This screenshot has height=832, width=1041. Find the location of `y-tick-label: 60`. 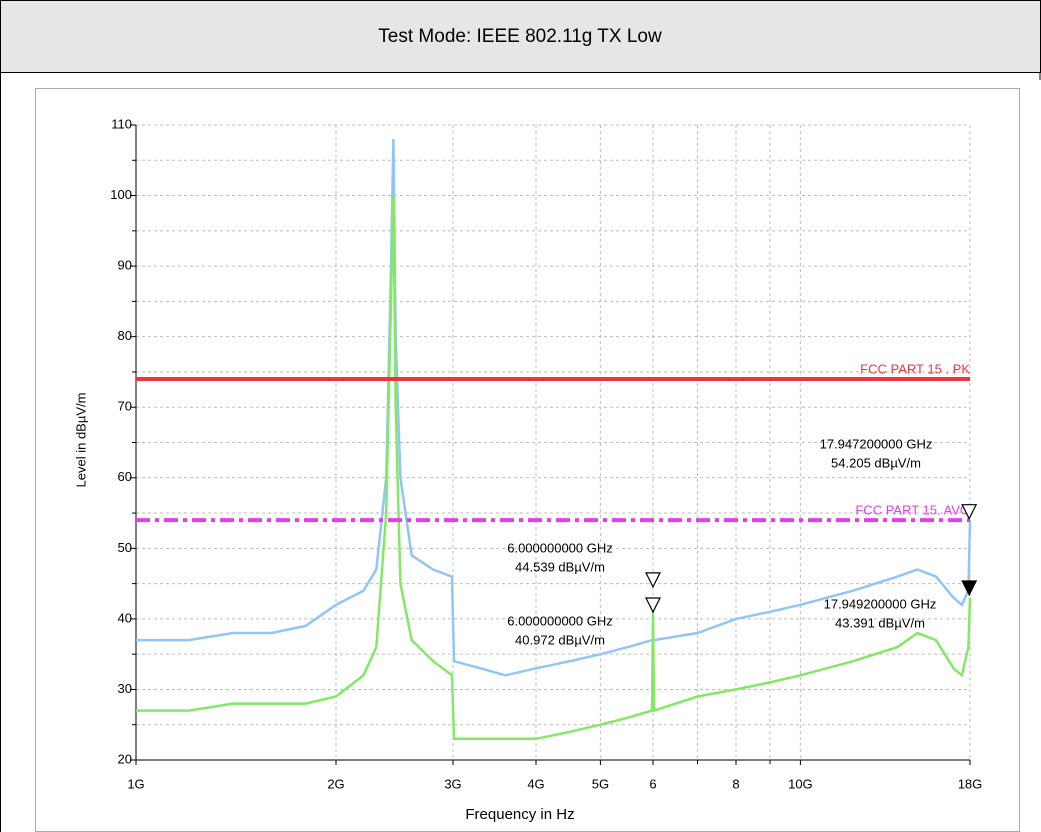

y-tick-label: 60 is located at coordinates (125, 476).